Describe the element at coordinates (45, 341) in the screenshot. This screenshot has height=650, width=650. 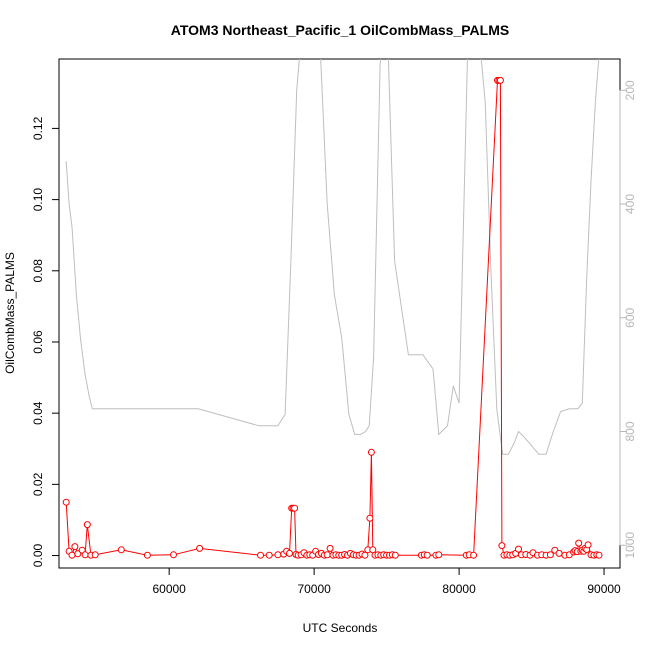
I see `y-axis: 0.00 0.02 0.04 0.06 0.08 0.10 0.12` at that location.